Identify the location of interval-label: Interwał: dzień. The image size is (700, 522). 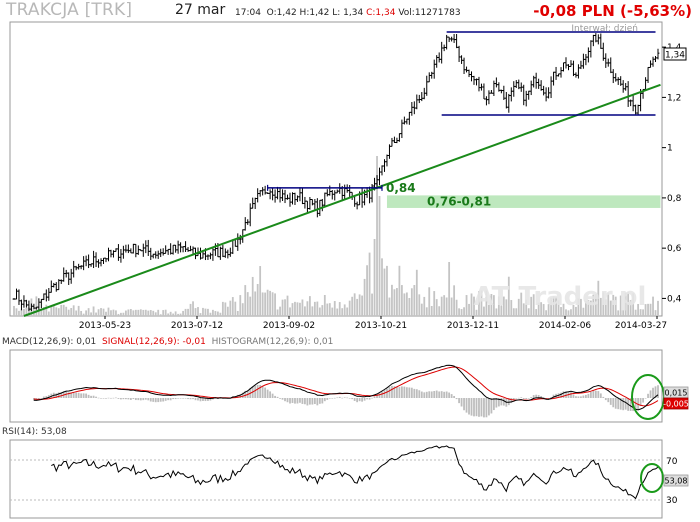
(604, 29).